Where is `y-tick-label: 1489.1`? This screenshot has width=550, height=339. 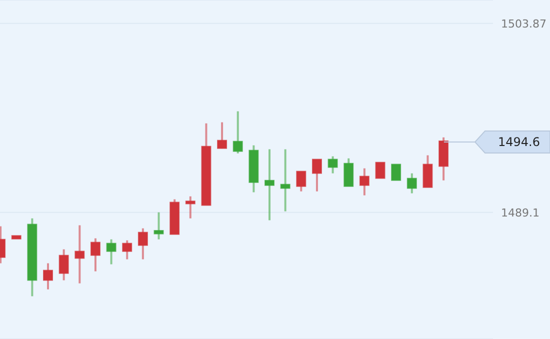
y-tick-label: 1489.1 is located at coordinates (520, 213).